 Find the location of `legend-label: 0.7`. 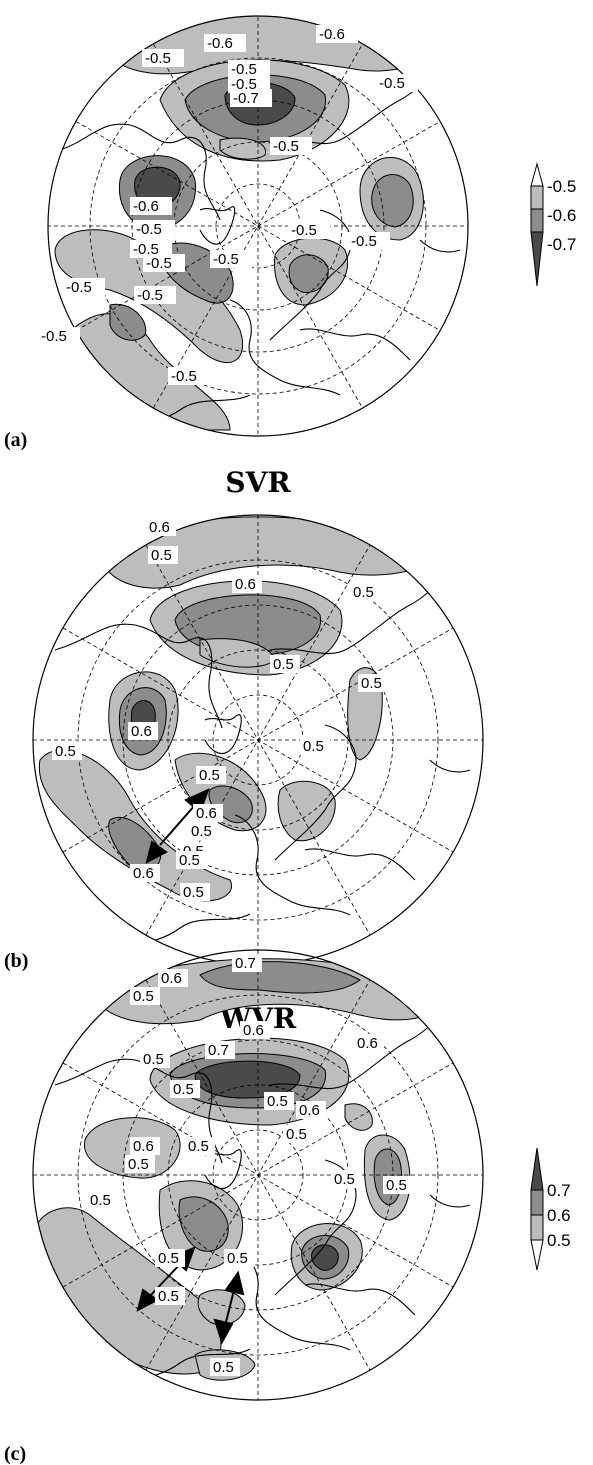

legend-label: 0.7 is located at coordinates (559, 1190).